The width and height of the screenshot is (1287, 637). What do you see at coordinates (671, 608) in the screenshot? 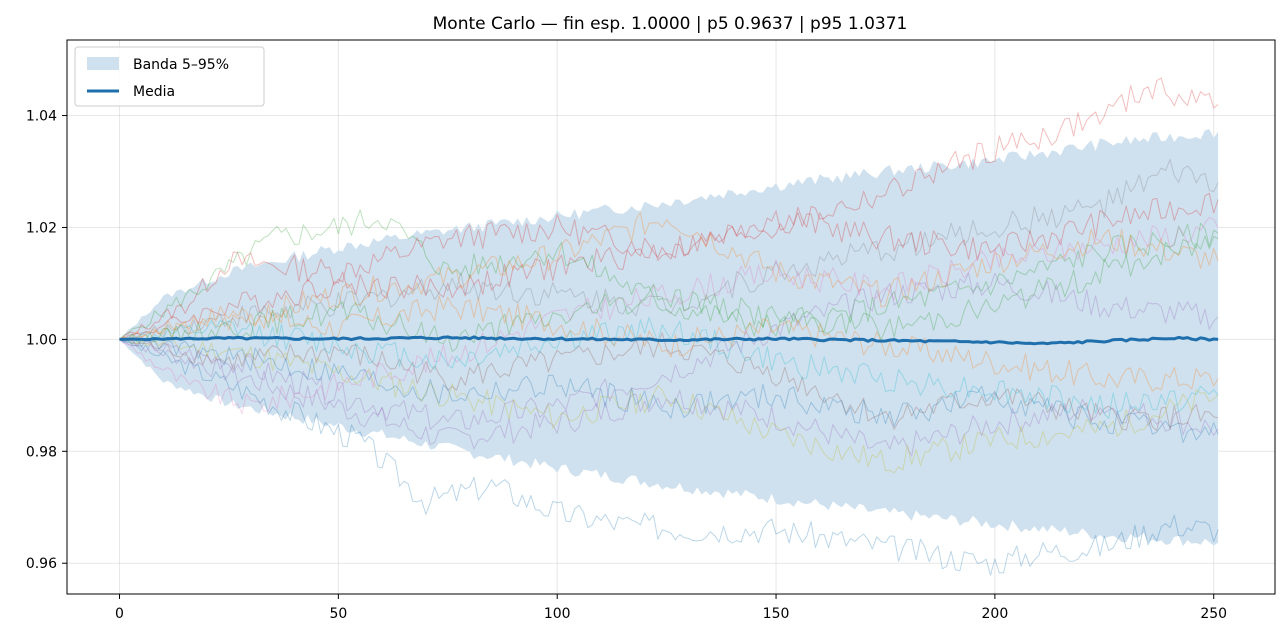
I see `x-axis: 0 50 100 150 200 250` at bounding box center [671, 608].